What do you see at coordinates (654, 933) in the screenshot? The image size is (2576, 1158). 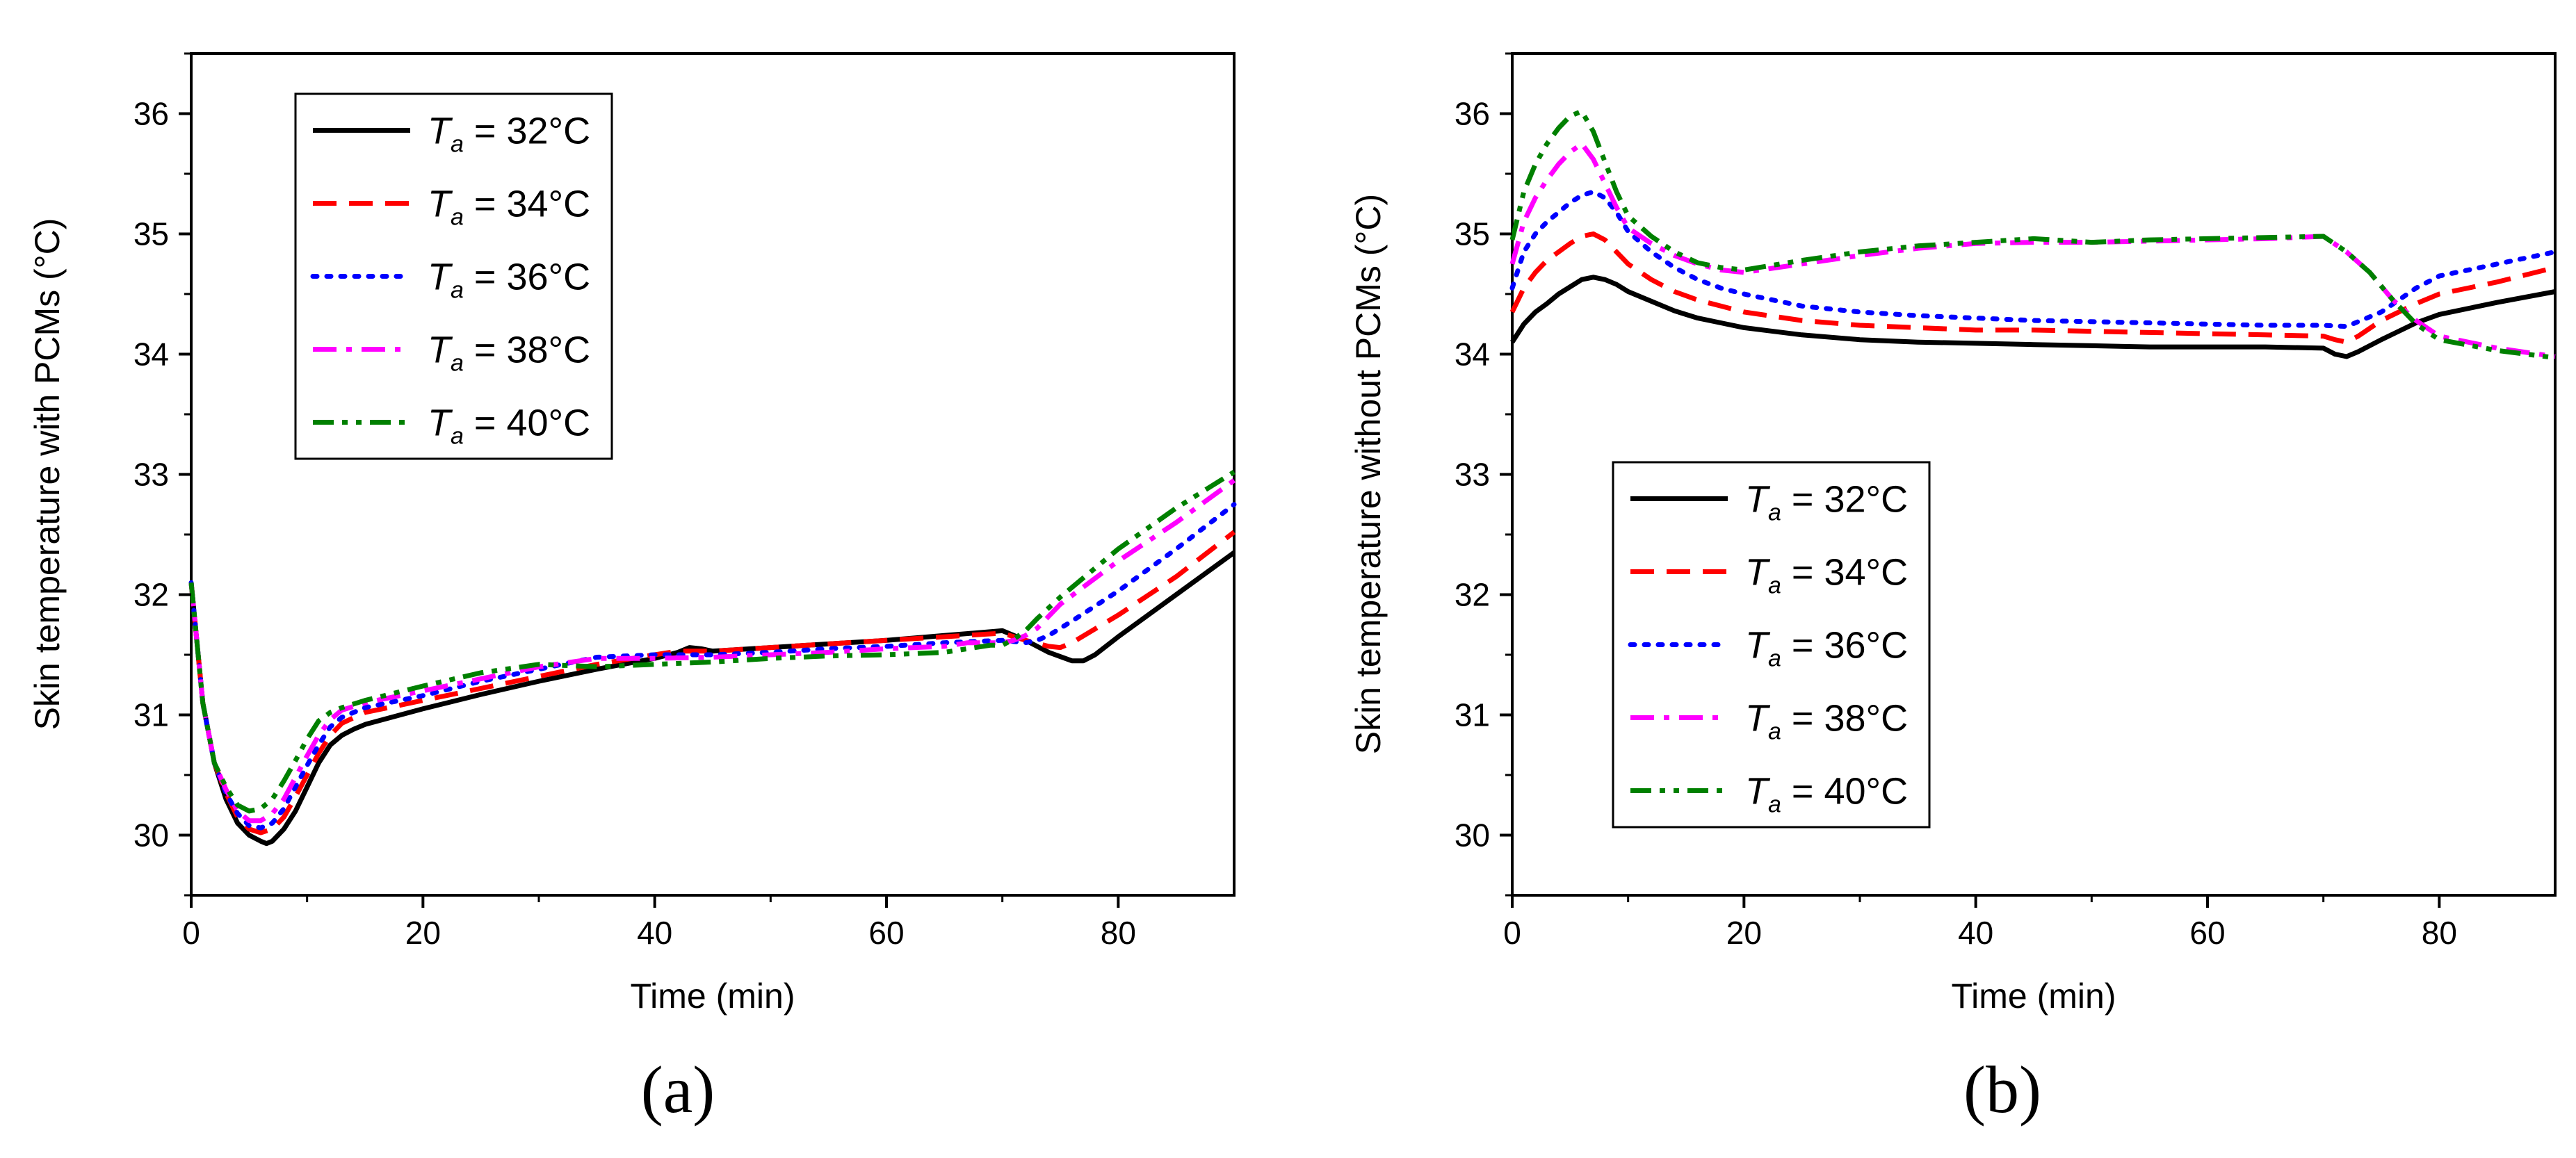 I see `panel-a-x-tick-label: 40` at bounding box center [654, 933].